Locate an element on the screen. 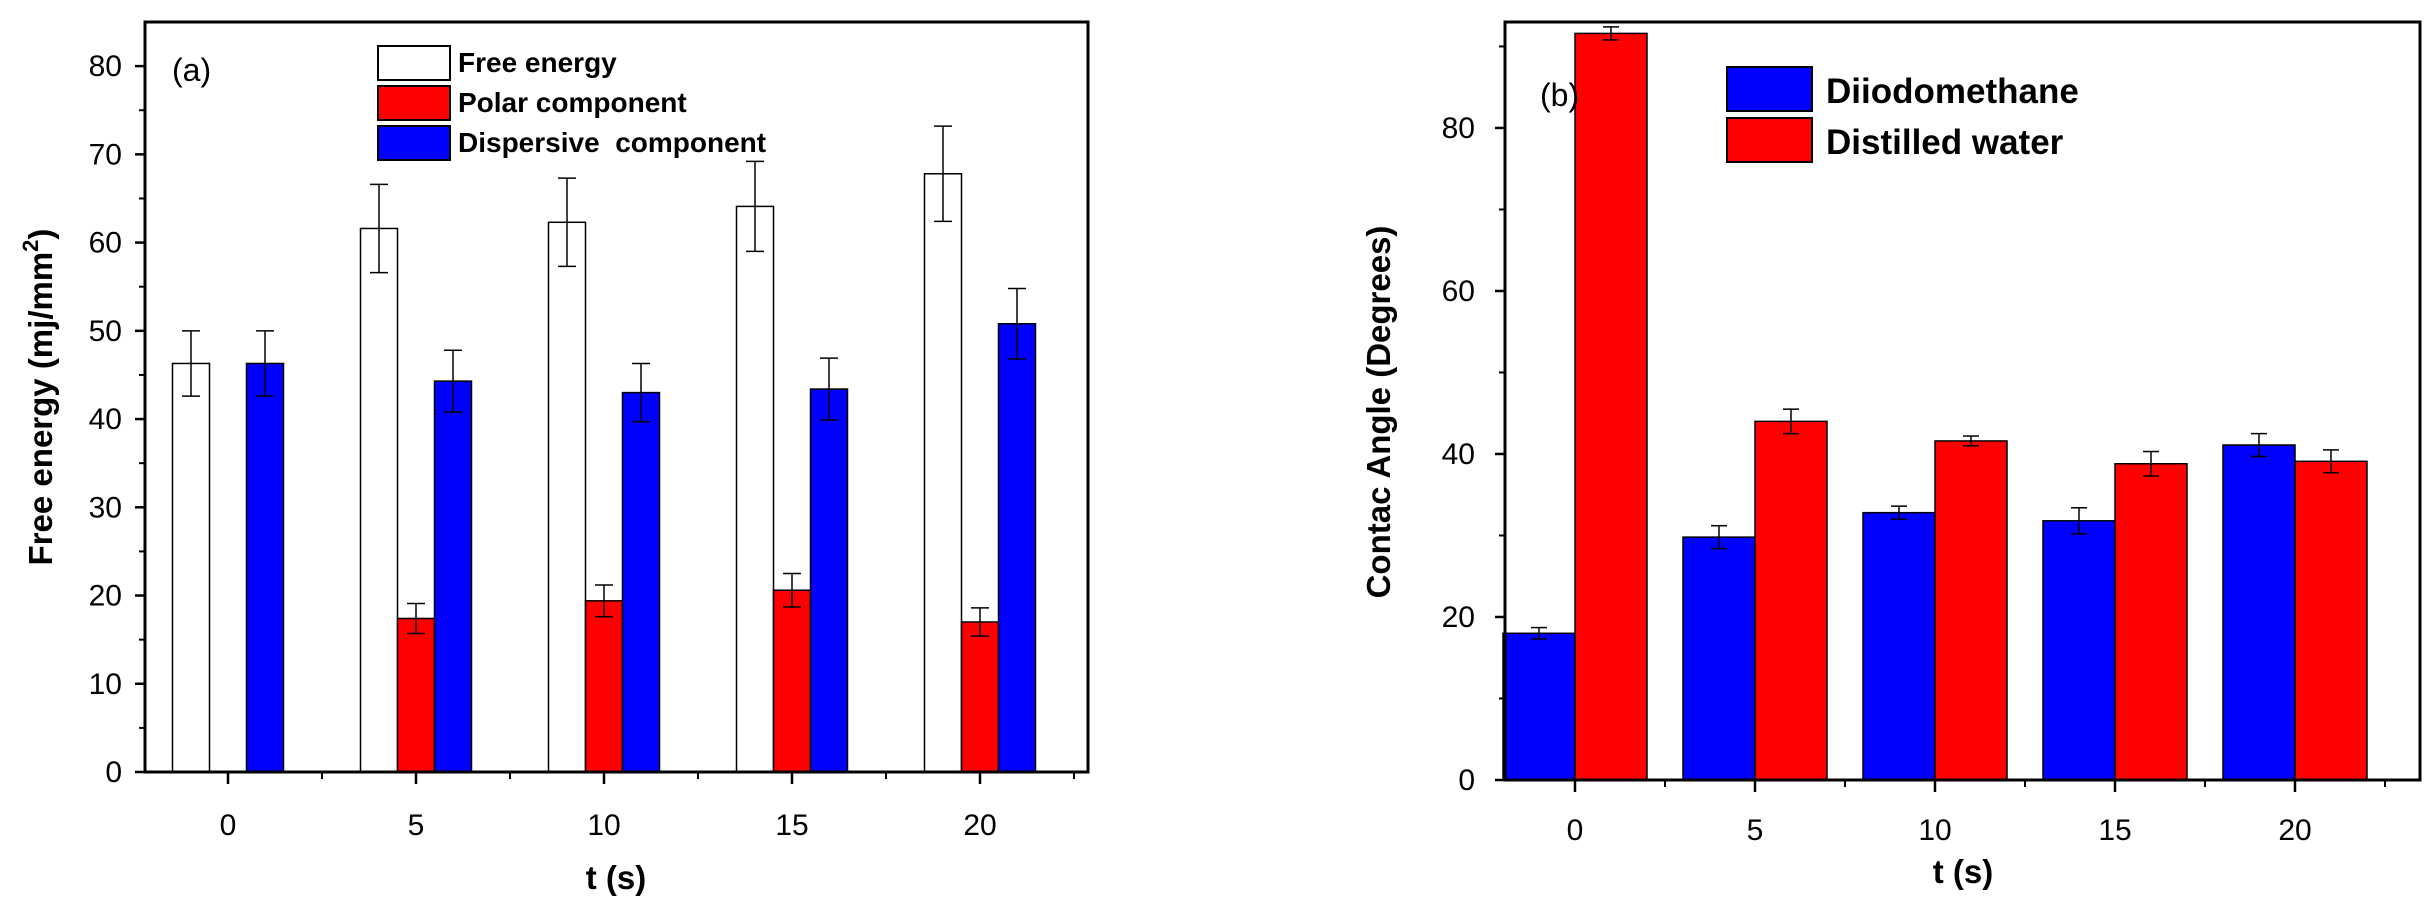 This screenshot has height=909, width=2431. chart-a-x-tick-label-15: 15 is located at coordinates (791, 825).